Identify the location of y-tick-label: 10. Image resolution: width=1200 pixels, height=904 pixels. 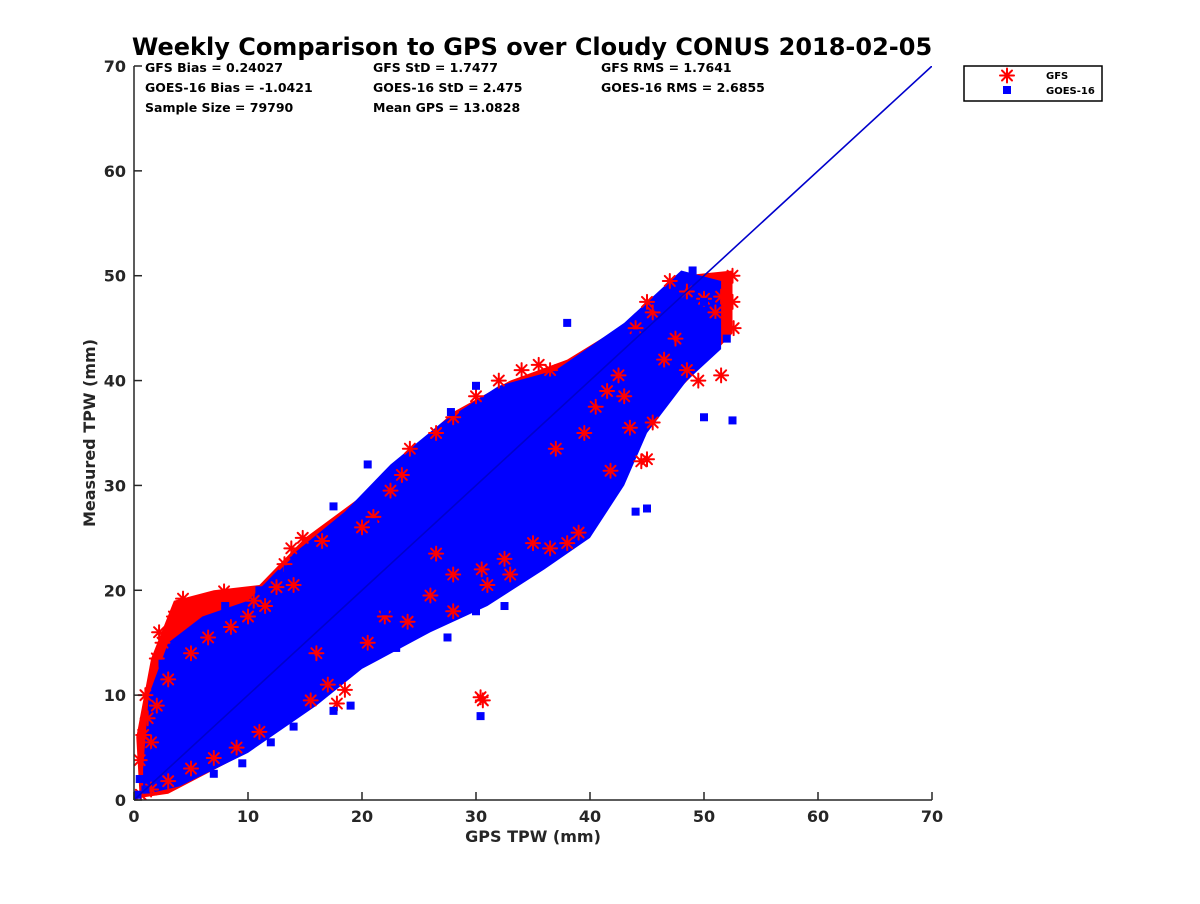
(115, 695).